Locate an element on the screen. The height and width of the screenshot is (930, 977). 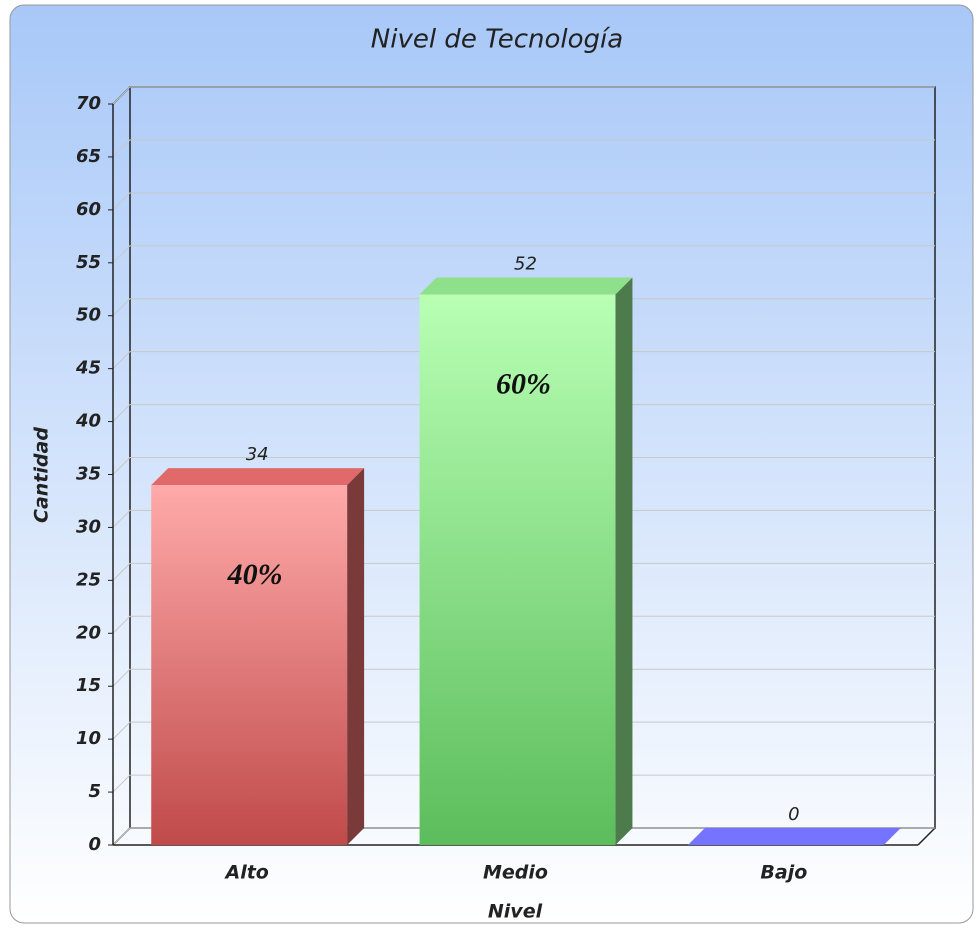
x-axis-title: Nivel is located at coordinates (515, 912).